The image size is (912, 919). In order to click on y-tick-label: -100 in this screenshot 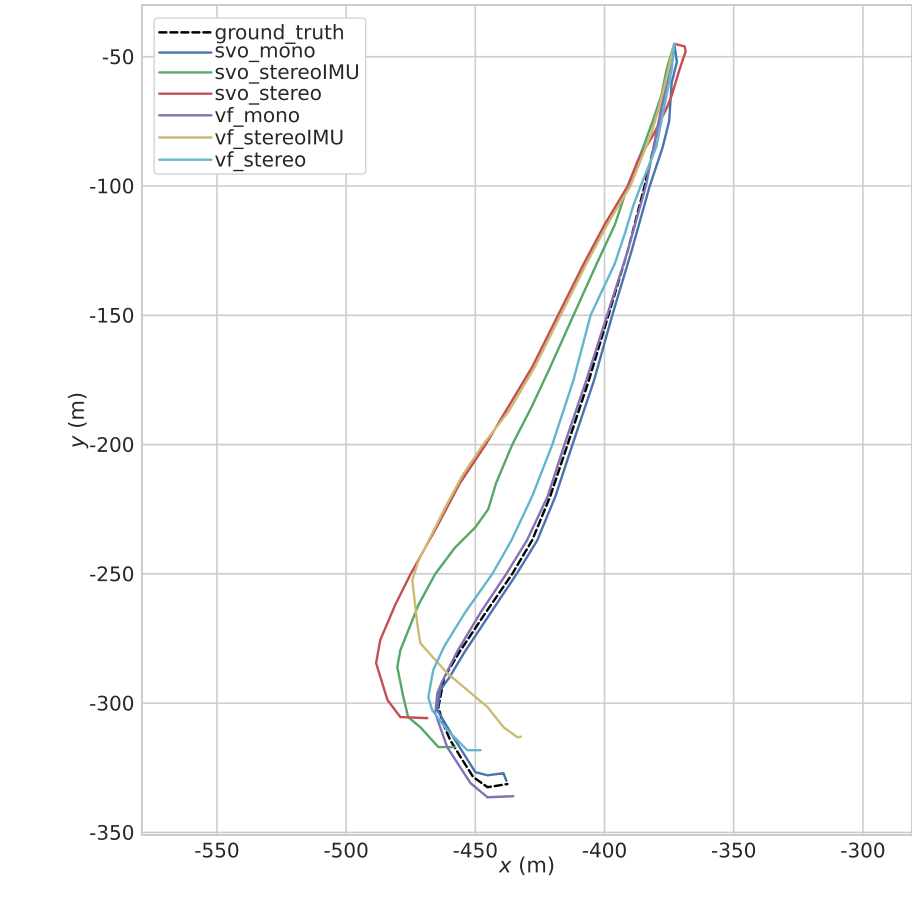, I will do `click(112, 186)`.